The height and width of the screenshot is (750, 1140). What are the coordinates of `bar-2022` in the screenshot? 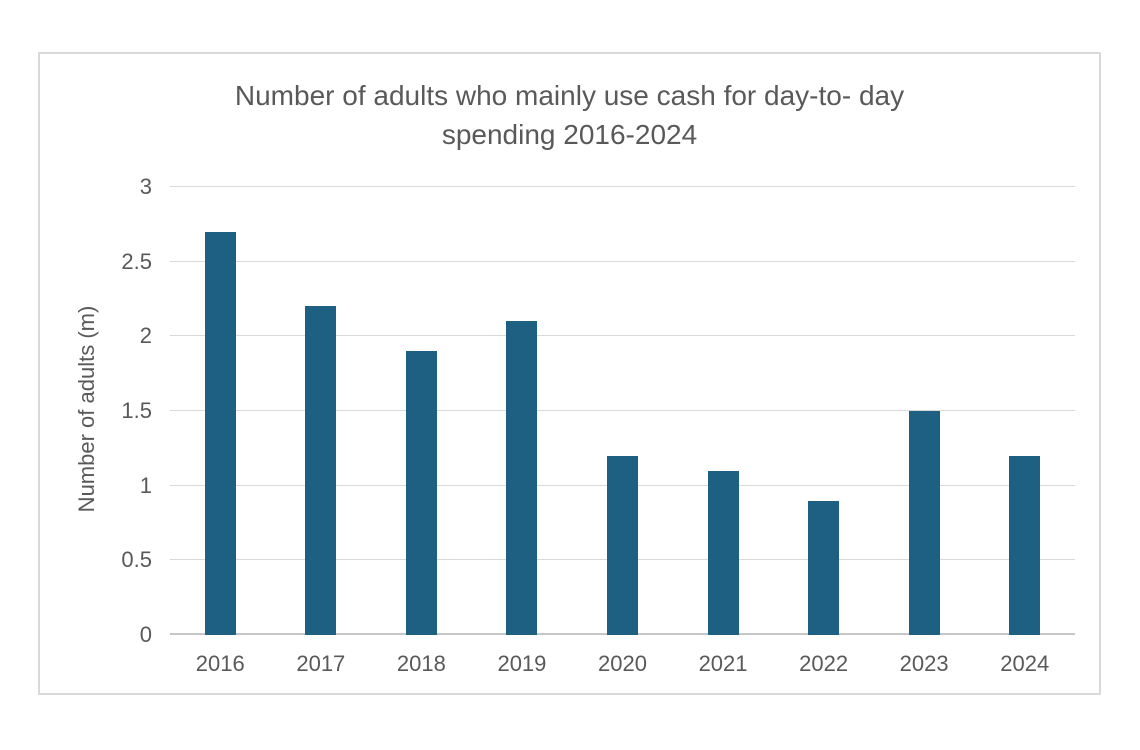 It's located at (824, 567).